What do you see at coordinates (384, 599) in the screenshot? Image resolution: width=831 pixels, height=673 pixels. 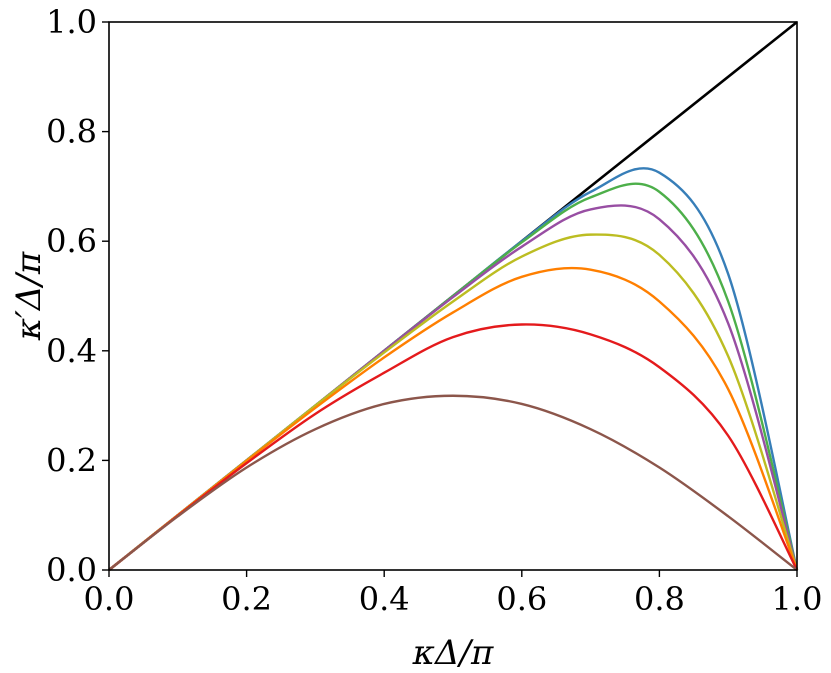 I see `x-tick-label: 0.4` at bounding box center [384, 599].